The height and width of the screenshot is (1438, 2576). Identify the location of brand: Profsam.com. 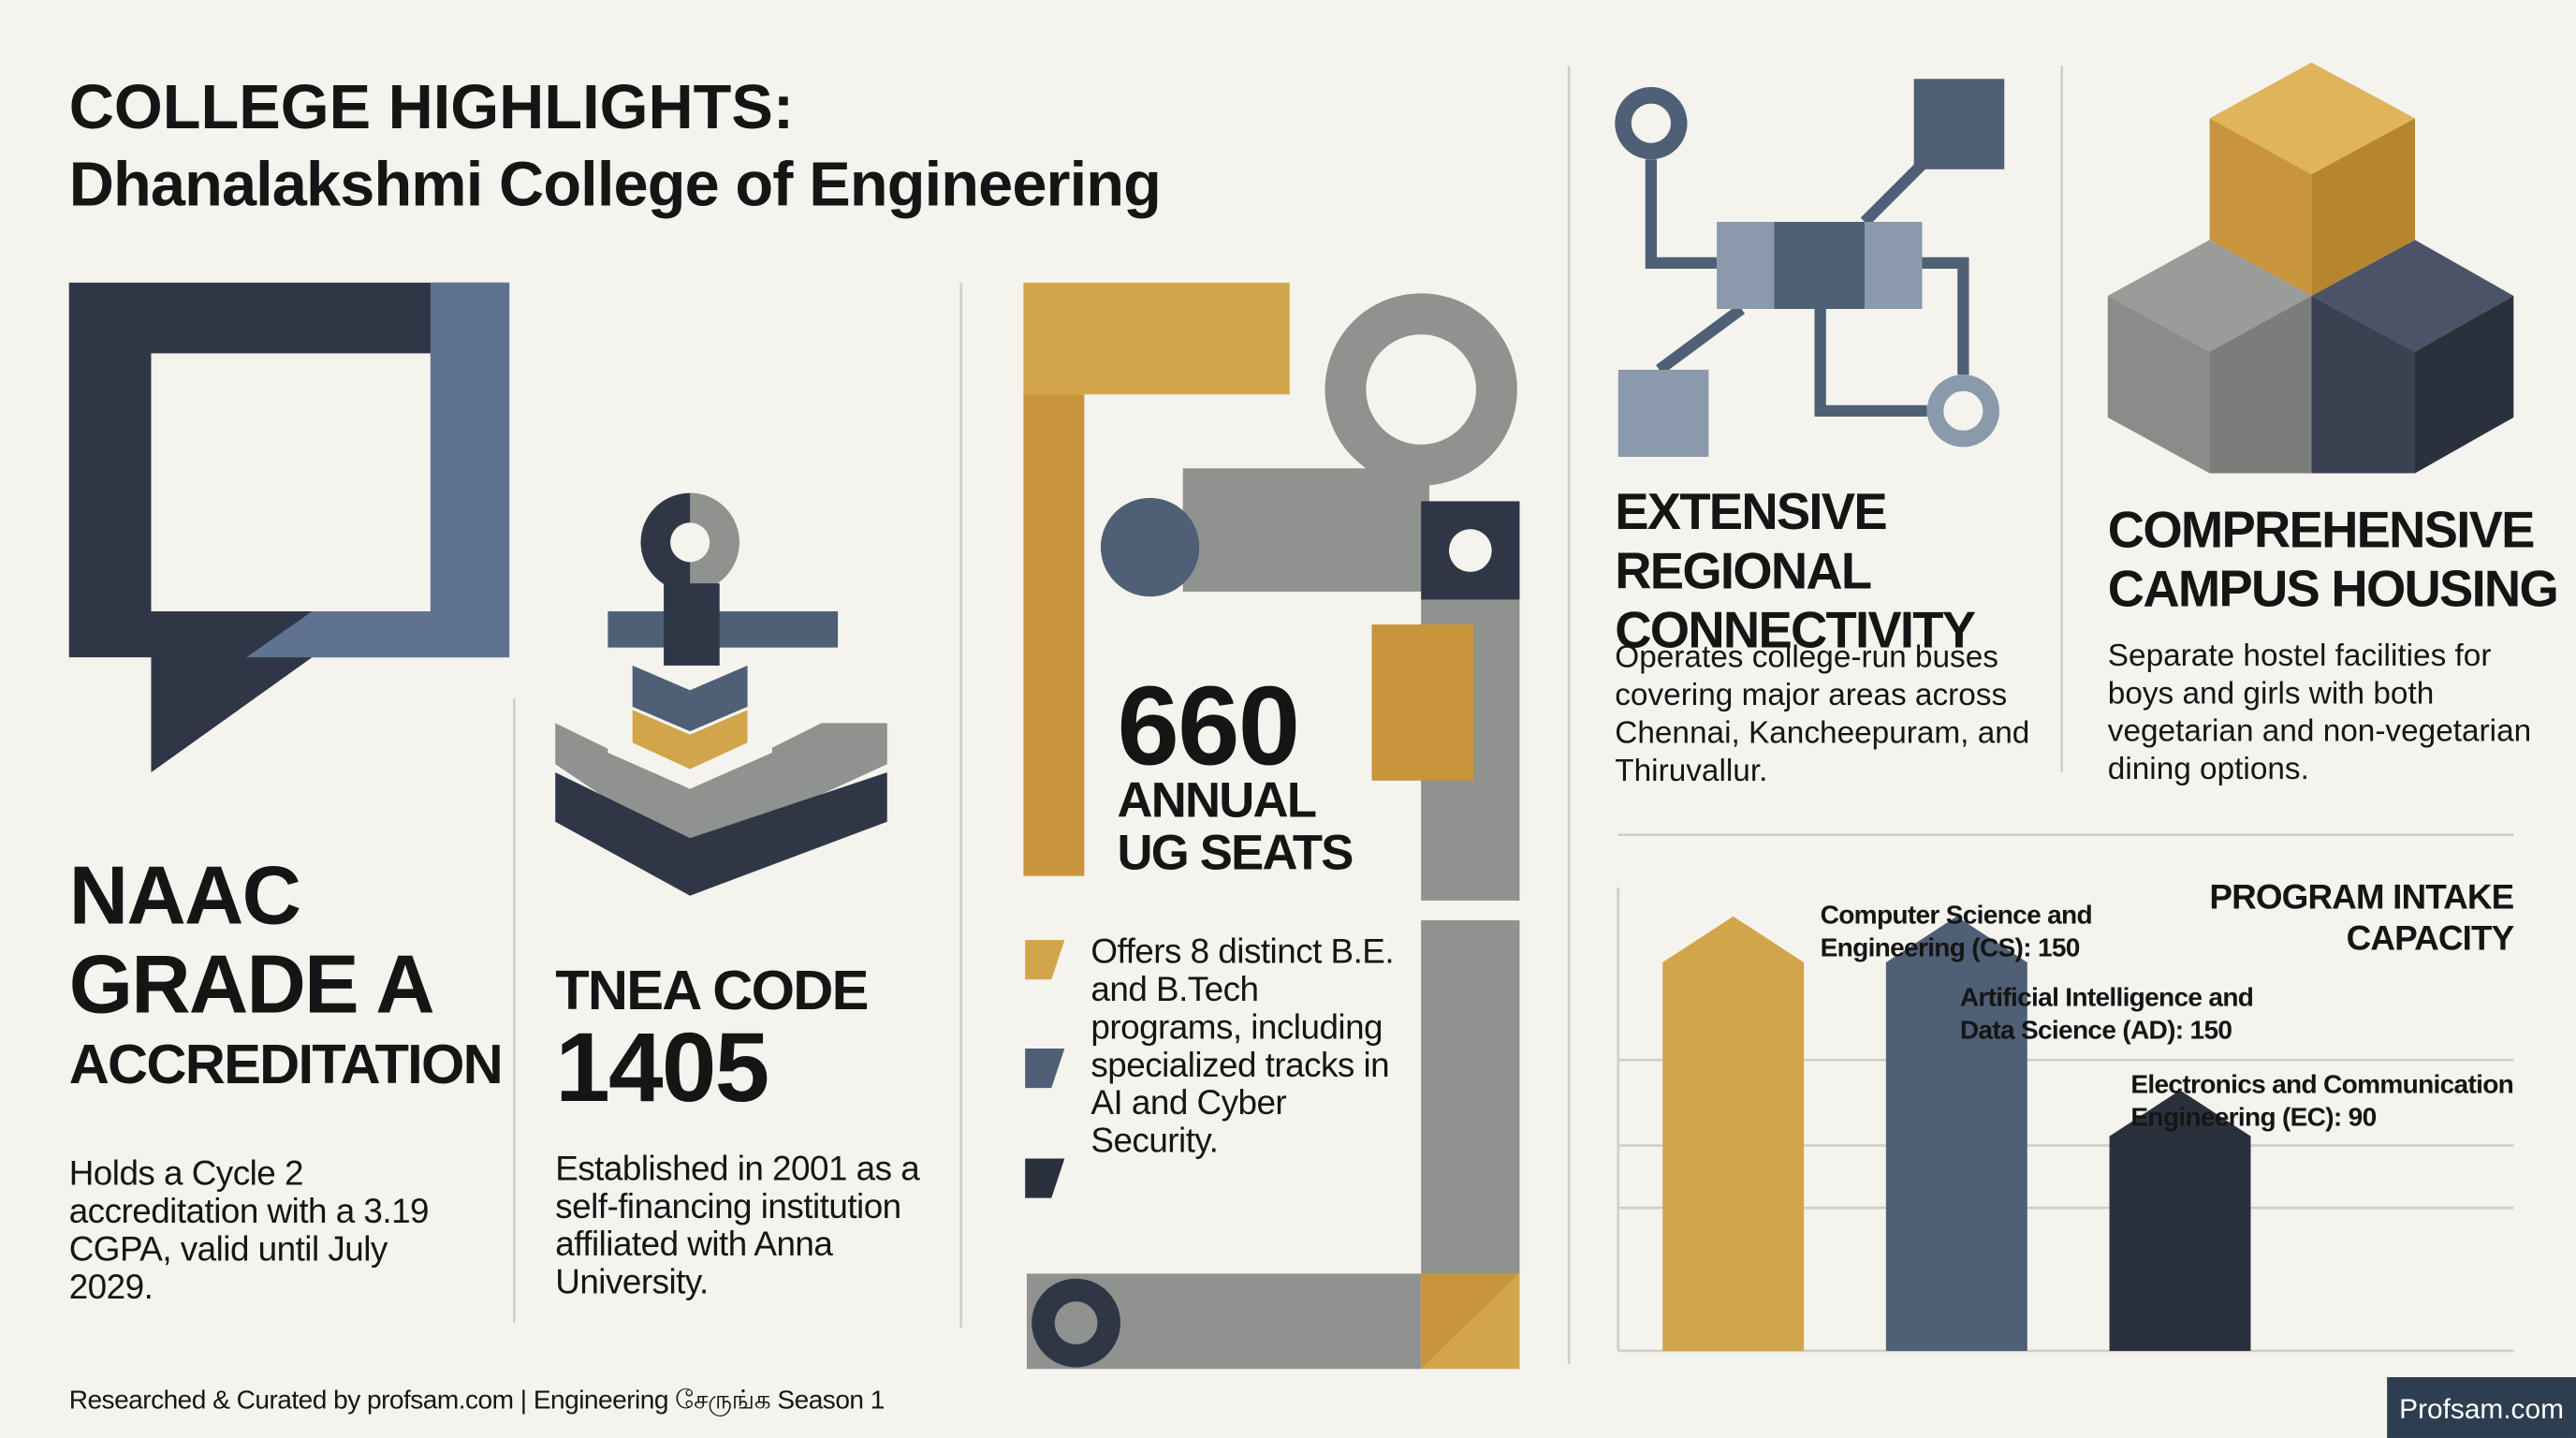
(2481, 1409).